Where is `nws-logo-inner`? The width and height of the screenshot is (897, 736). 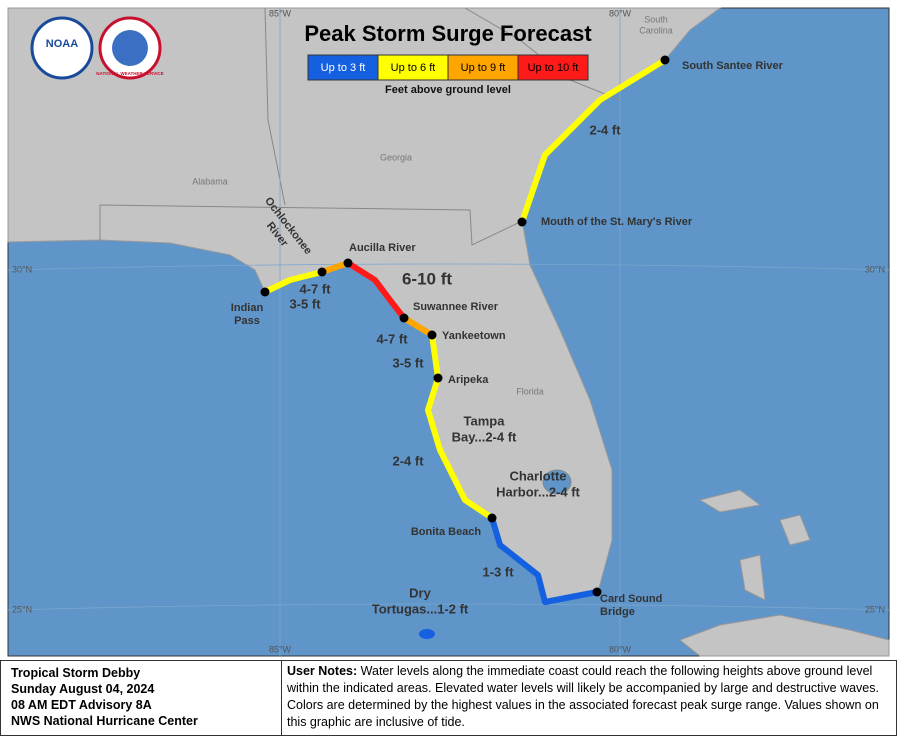 nws-logo-inner is located at coordinates (130, 48).